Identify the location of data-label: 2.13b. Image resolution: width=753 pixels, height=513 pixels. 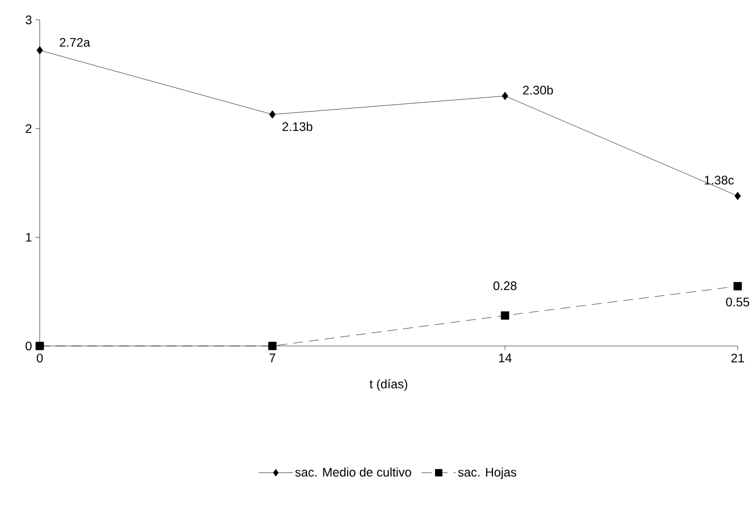
(297, 127).